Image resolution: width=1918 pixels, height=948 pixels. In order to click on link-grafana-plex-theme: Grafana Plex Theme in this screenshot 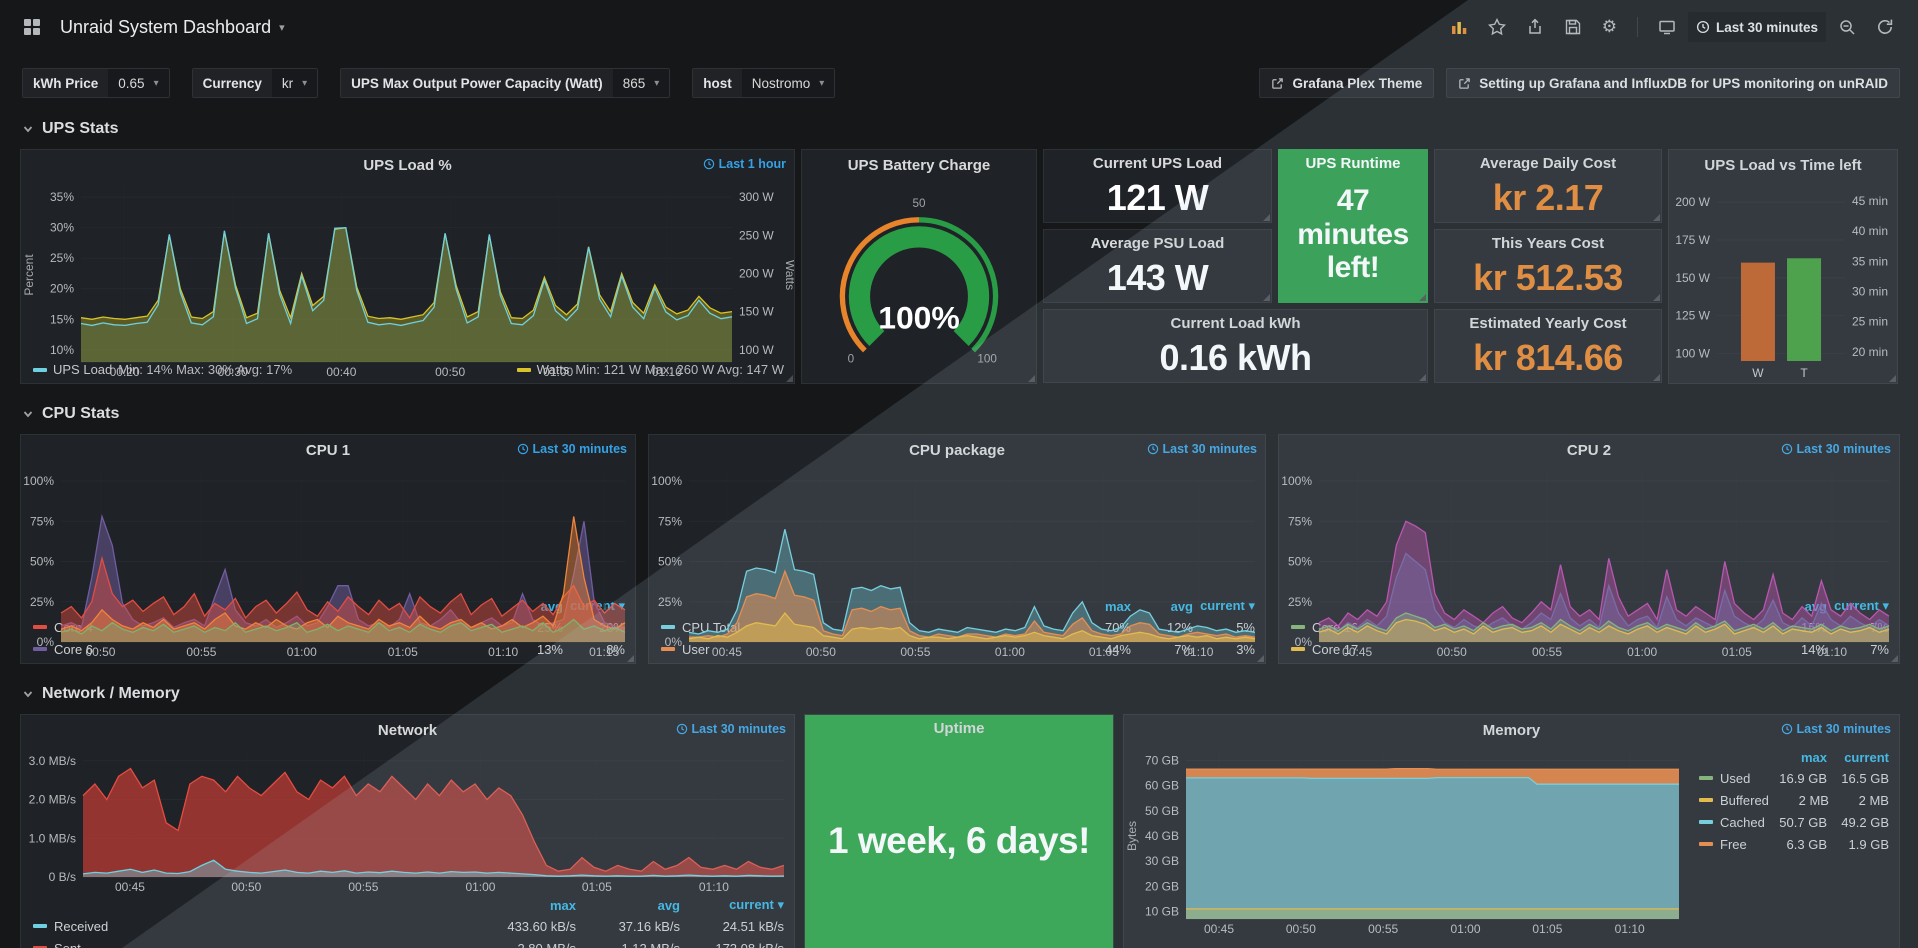, I will do `click(1347, 83)`.